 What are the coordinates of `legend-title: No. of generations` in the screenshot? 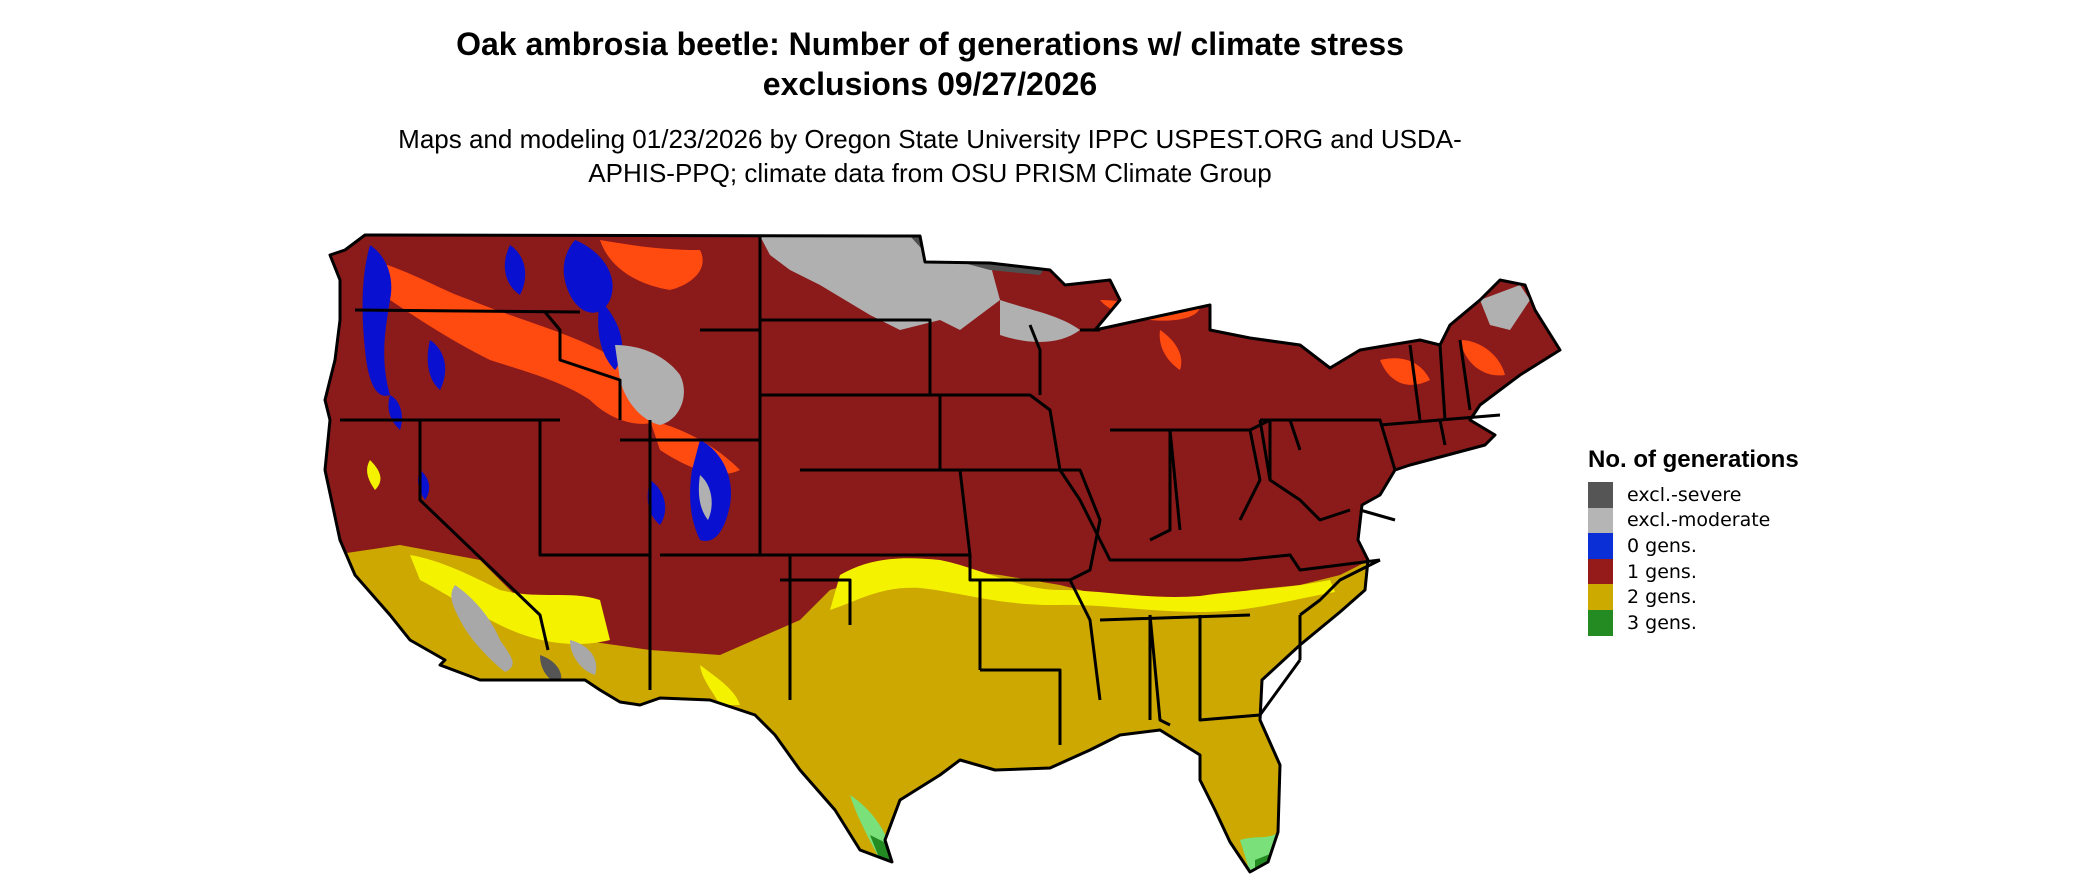 It's located at (1693, 459).